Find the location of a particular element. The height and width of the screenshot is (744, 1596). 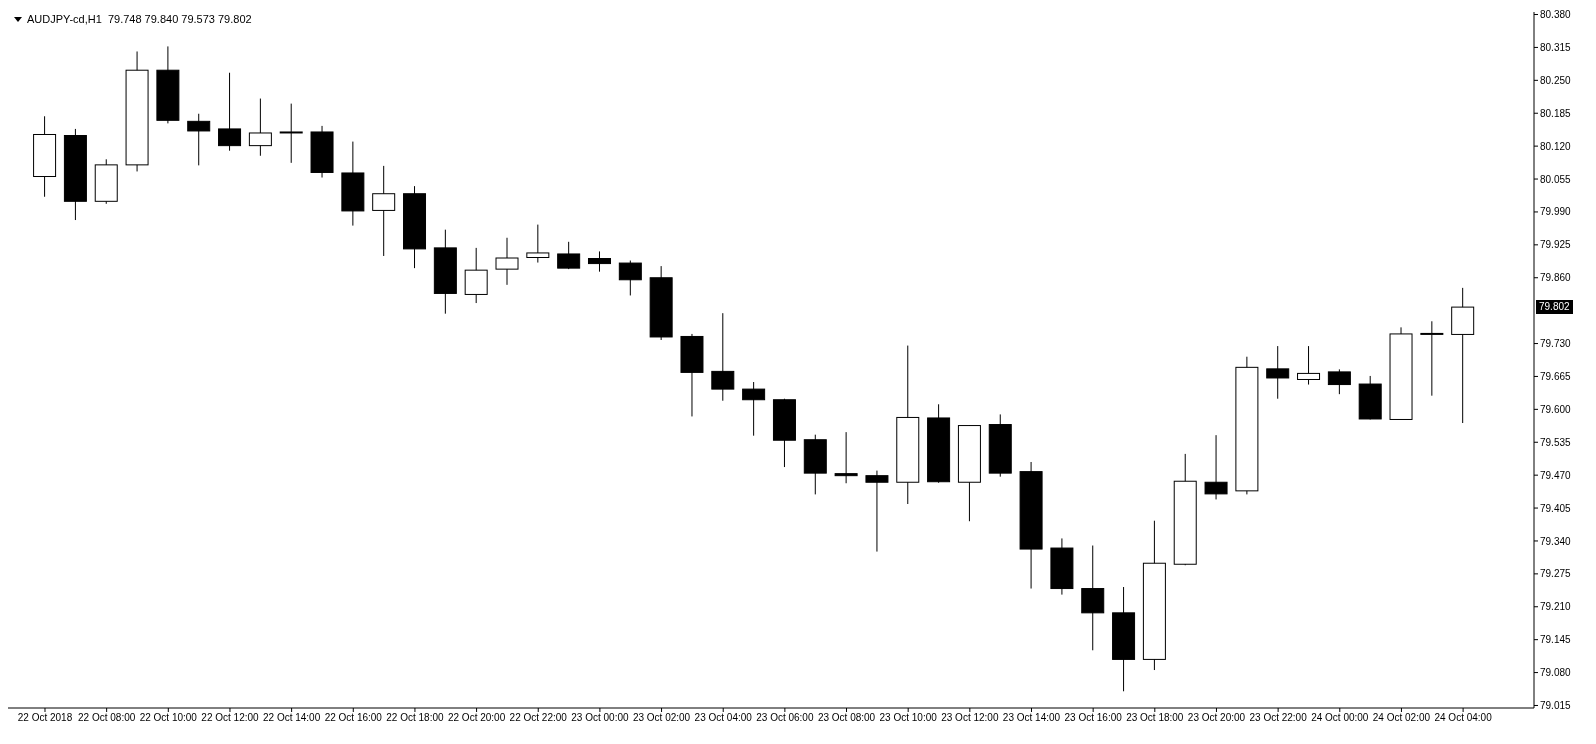

x-tick-label: 23 Oct 14:00 is located at coordinates (1031, 718).